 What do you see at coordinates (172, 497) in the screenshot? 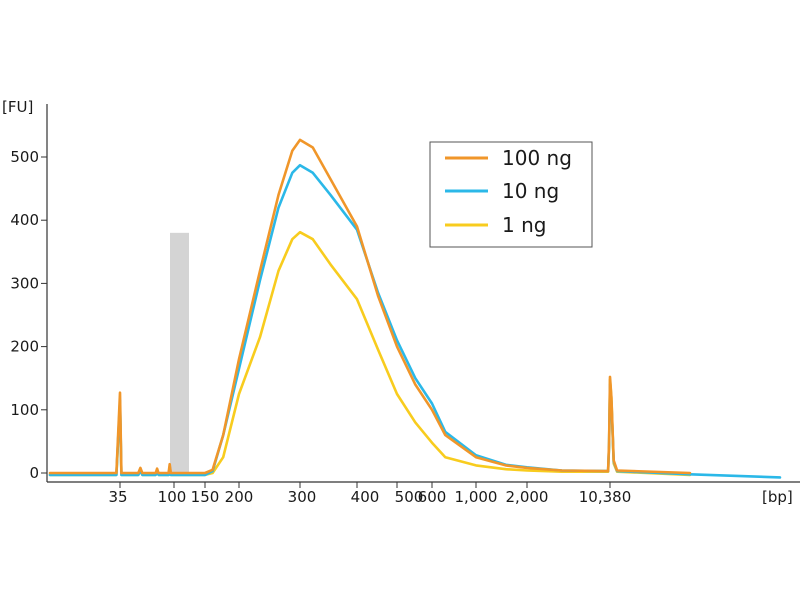
I see `x-tick-label: 100` at bounding box center [172, 497].